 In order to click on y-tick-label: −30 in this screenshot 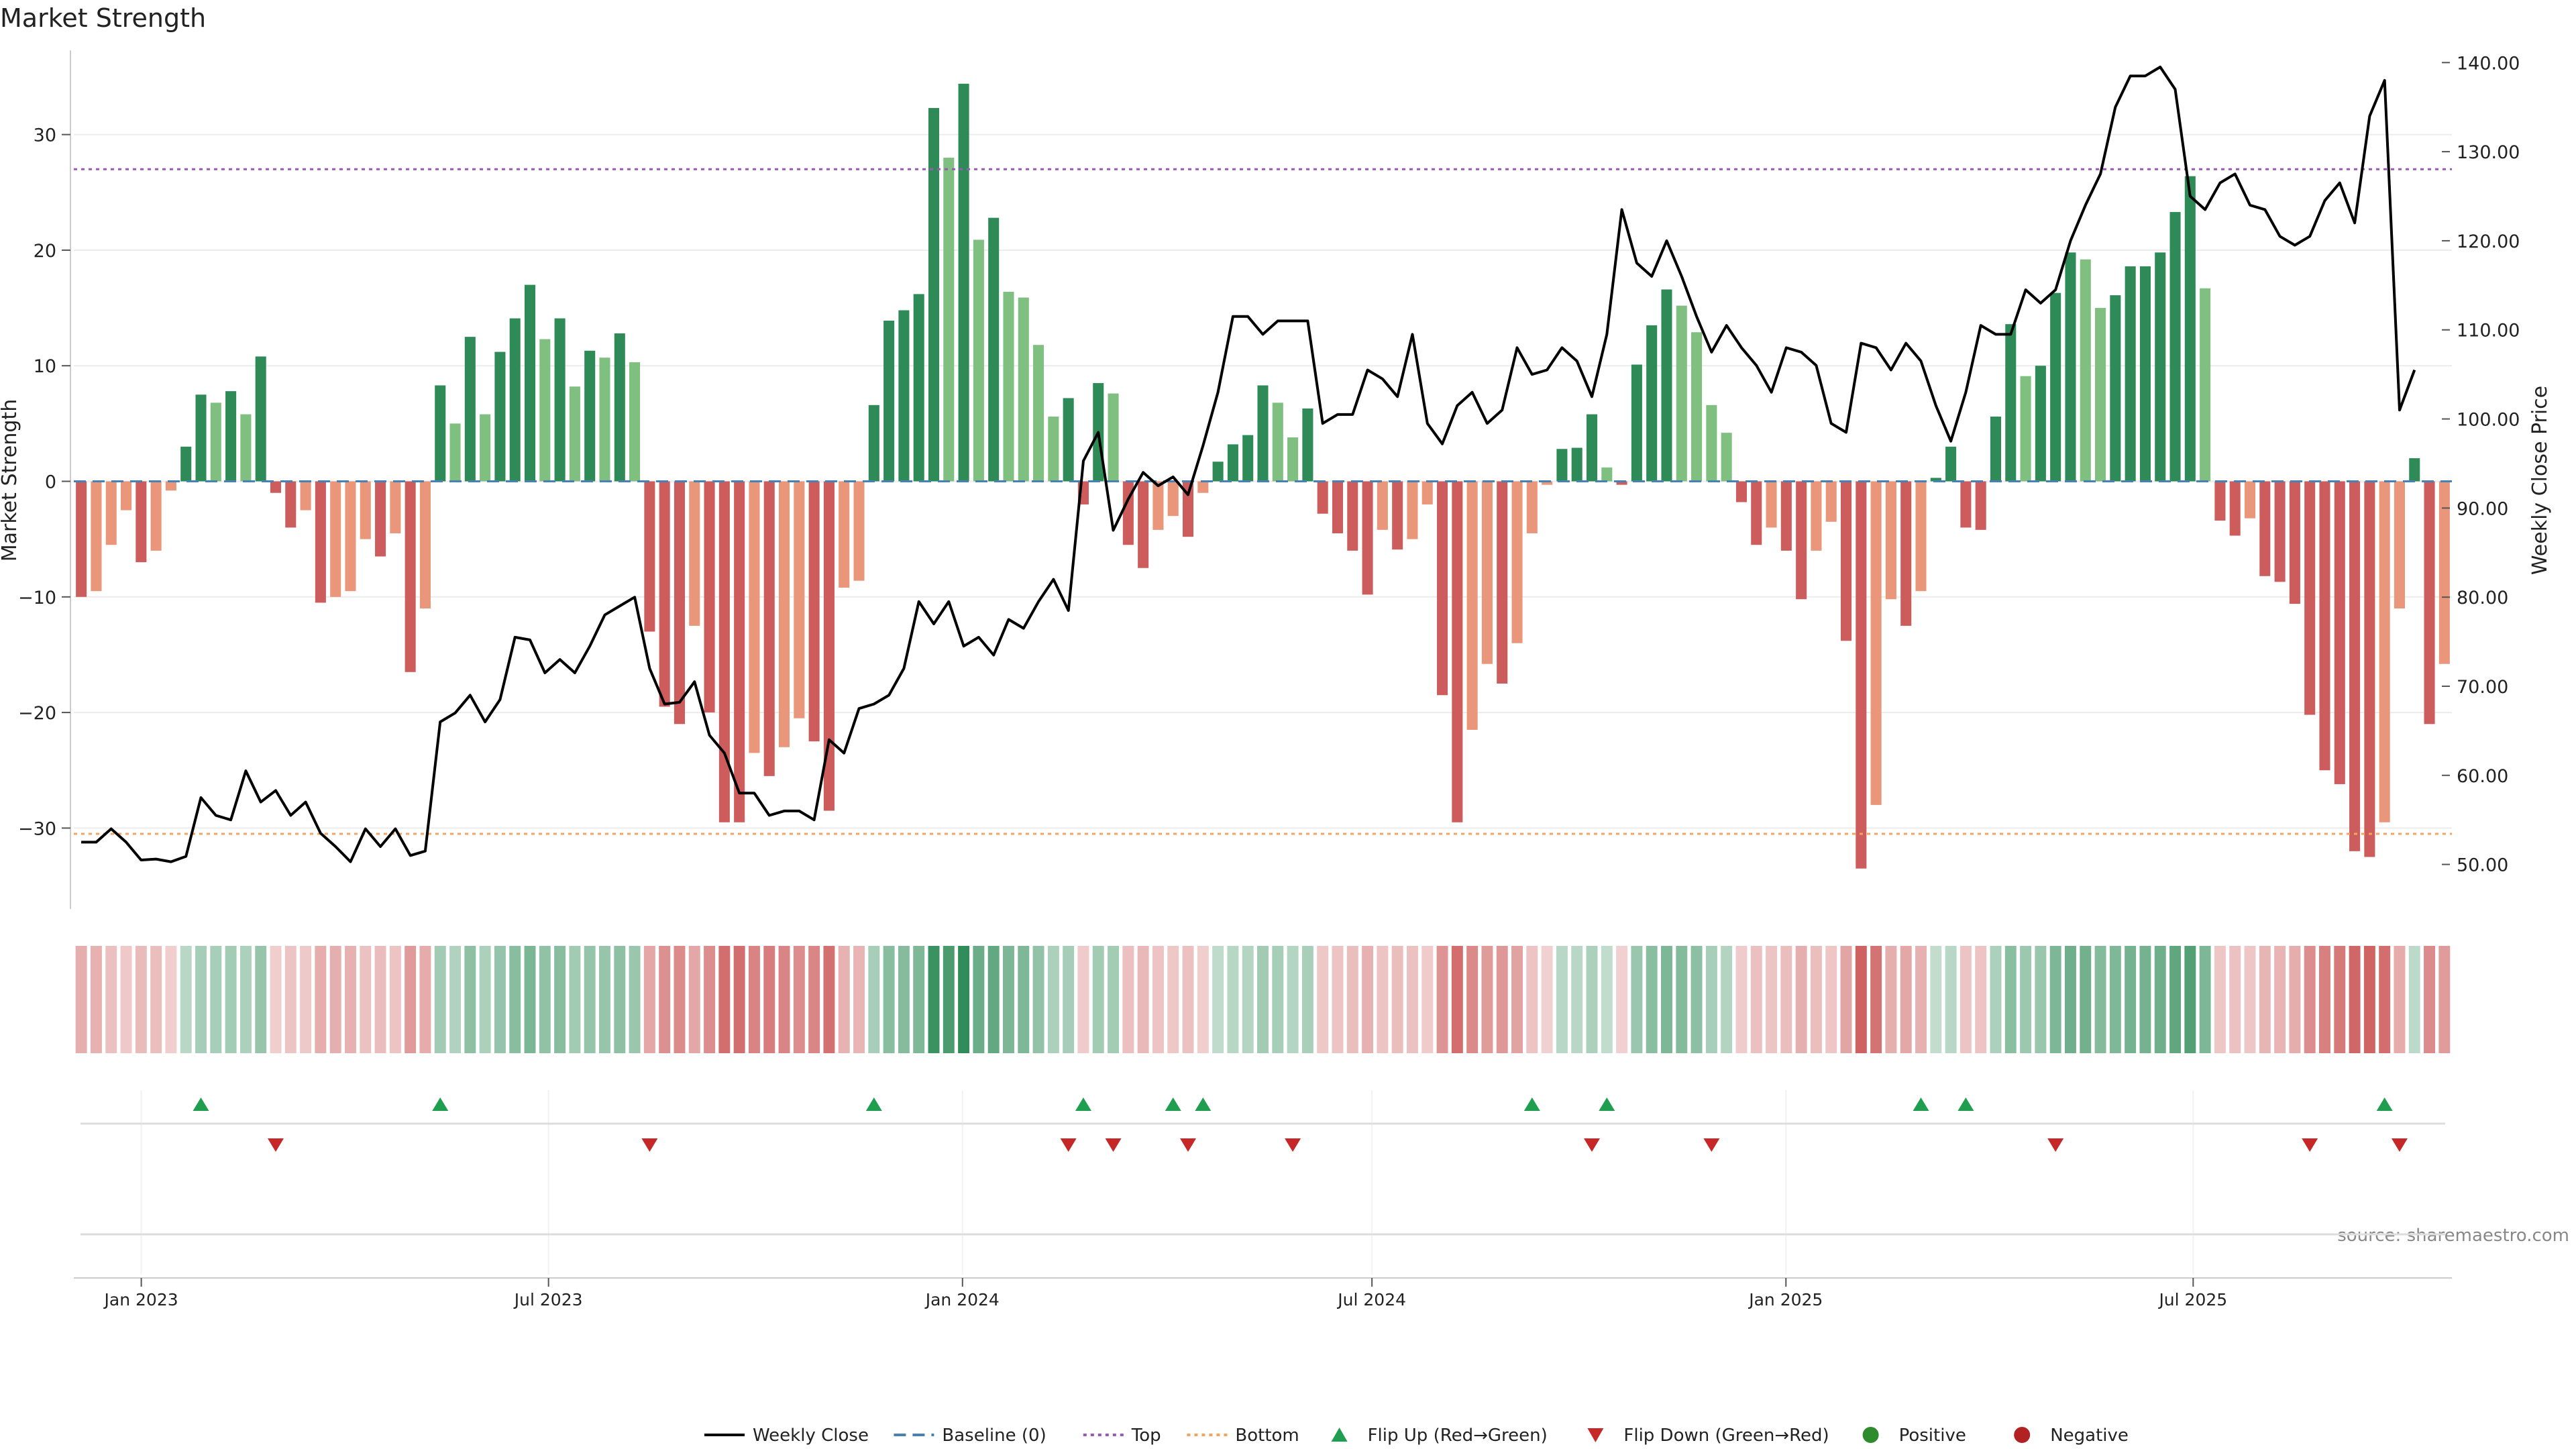, I will do `click(37, 828)`.